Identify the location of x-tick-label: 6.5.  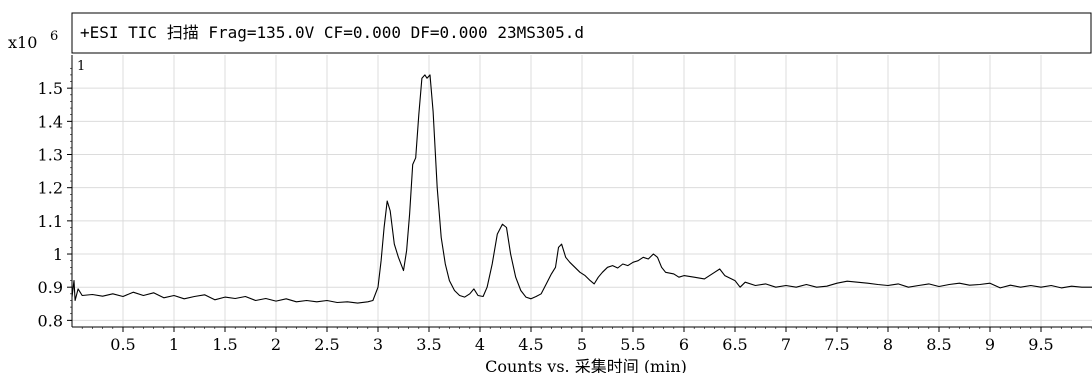
(734, 344).